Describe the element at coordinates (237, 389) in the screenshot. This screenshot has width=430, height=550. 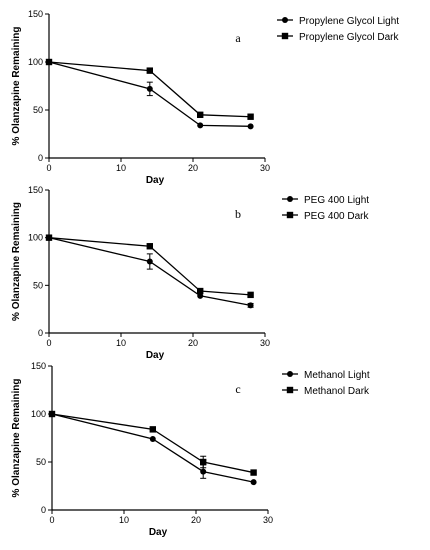
I see `panel-letter: c` at that location.